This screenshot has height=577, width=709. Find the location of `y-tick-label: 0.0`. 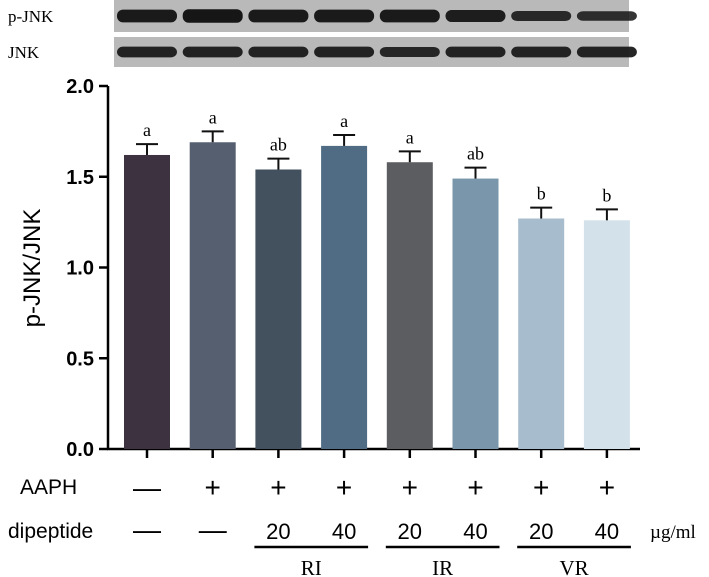

y-tick-label: 0.0 is located at coordinates (80, 450).